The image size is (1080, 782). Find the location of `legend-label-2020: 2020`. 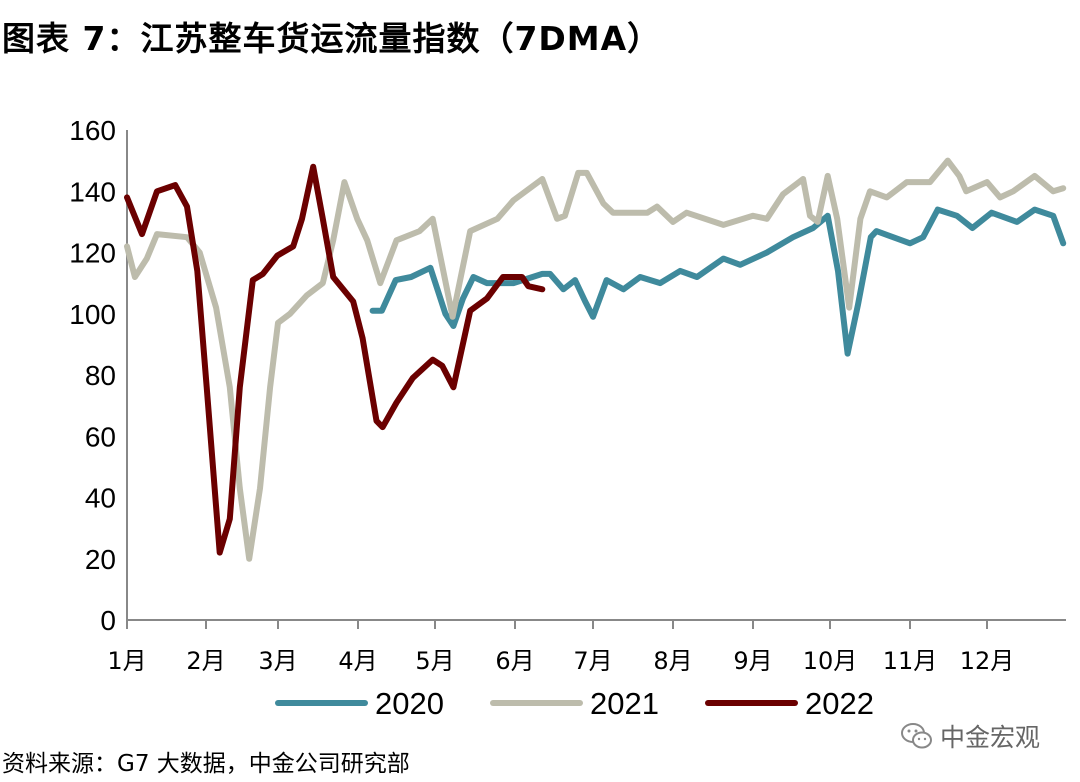

legend-label-2020: 2020 is located at coordinates (409, 703).